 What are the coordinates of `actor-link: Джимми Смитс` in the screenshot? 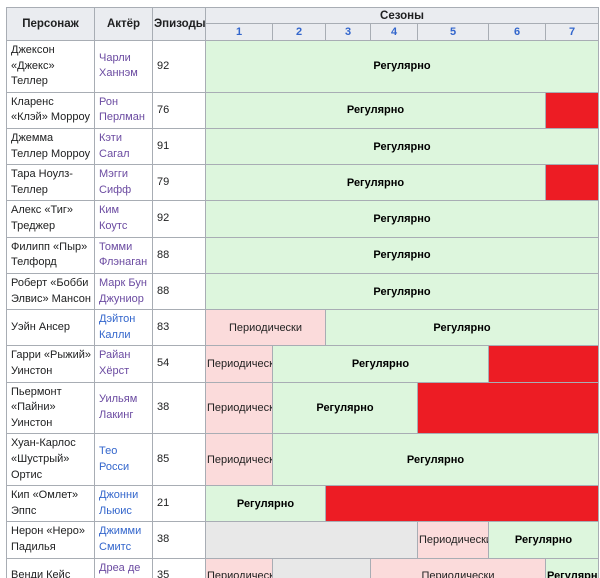 It's located at (120, 539).